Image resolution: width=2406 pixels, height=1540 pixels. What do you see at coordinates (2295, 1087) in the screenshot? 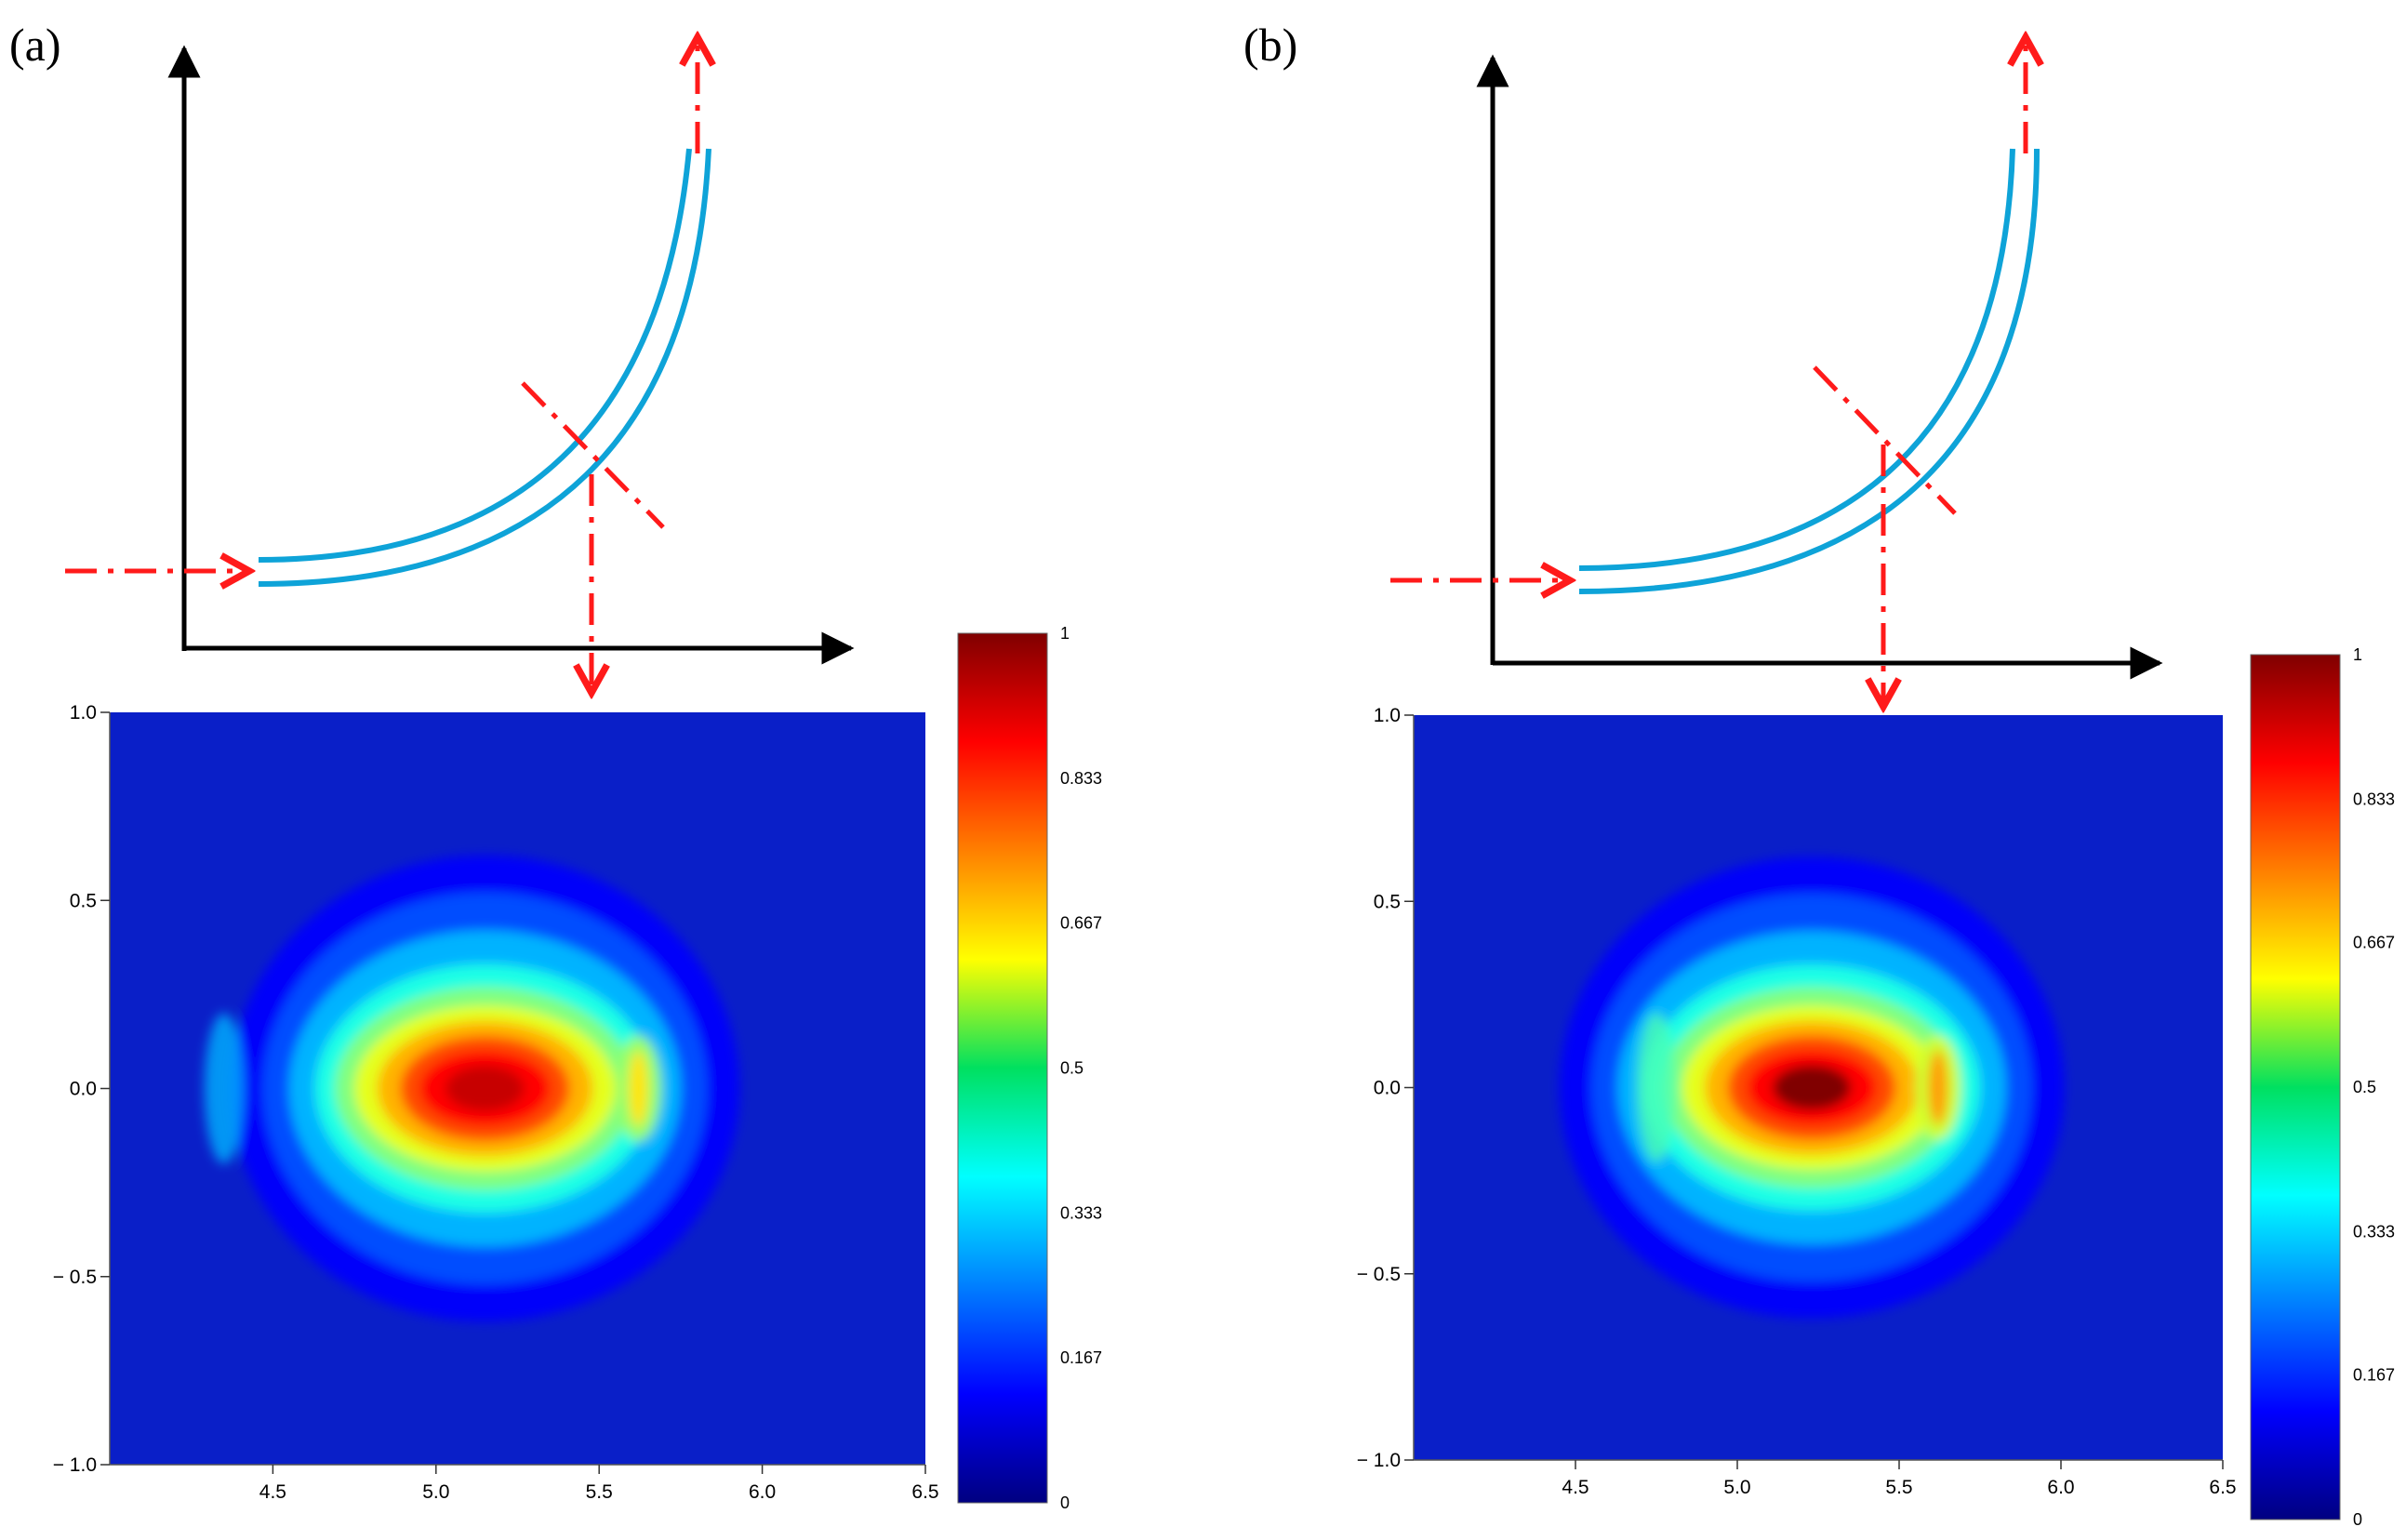
I see `colorbar-b-gradient` at bounding box center [2295, 1087].